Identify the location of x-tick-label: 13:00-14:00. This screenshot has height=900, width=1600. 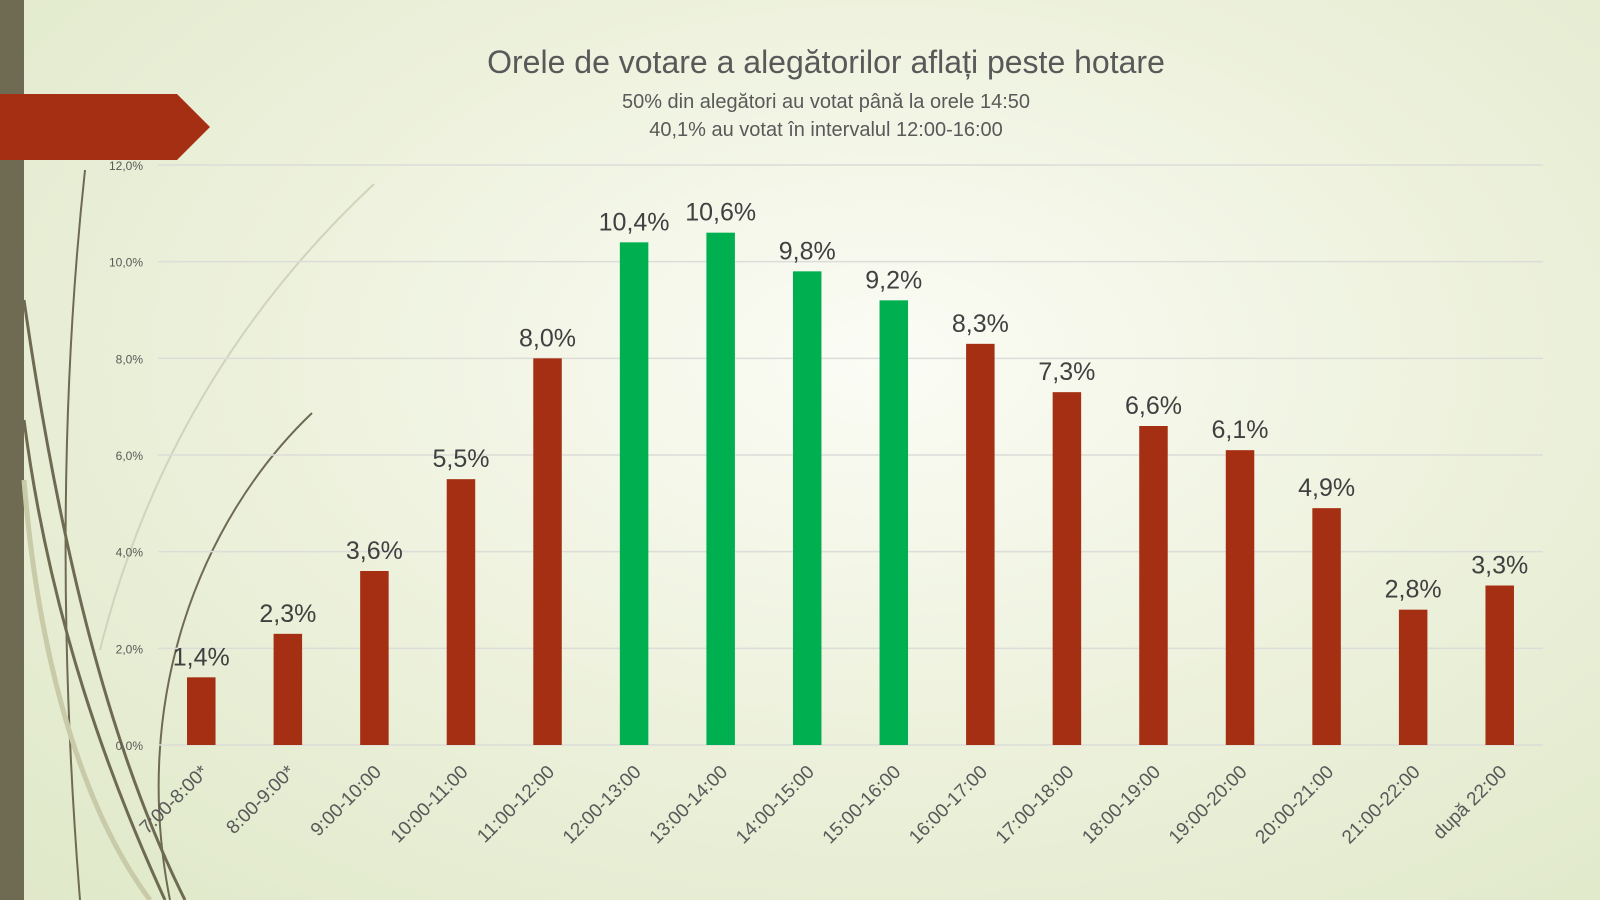
(689, 805).